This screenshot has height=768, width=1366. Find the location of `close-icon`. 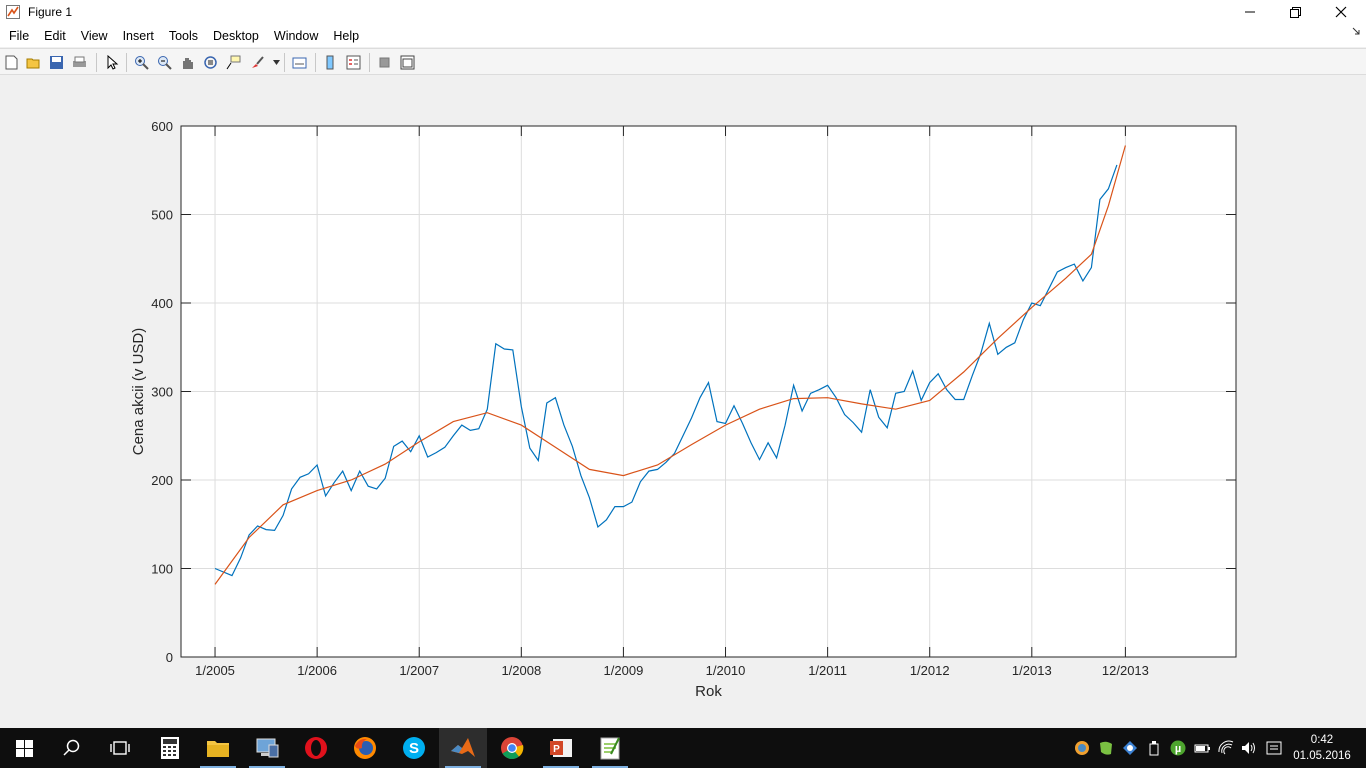

close-icon is located at coordinates (1341, 12).